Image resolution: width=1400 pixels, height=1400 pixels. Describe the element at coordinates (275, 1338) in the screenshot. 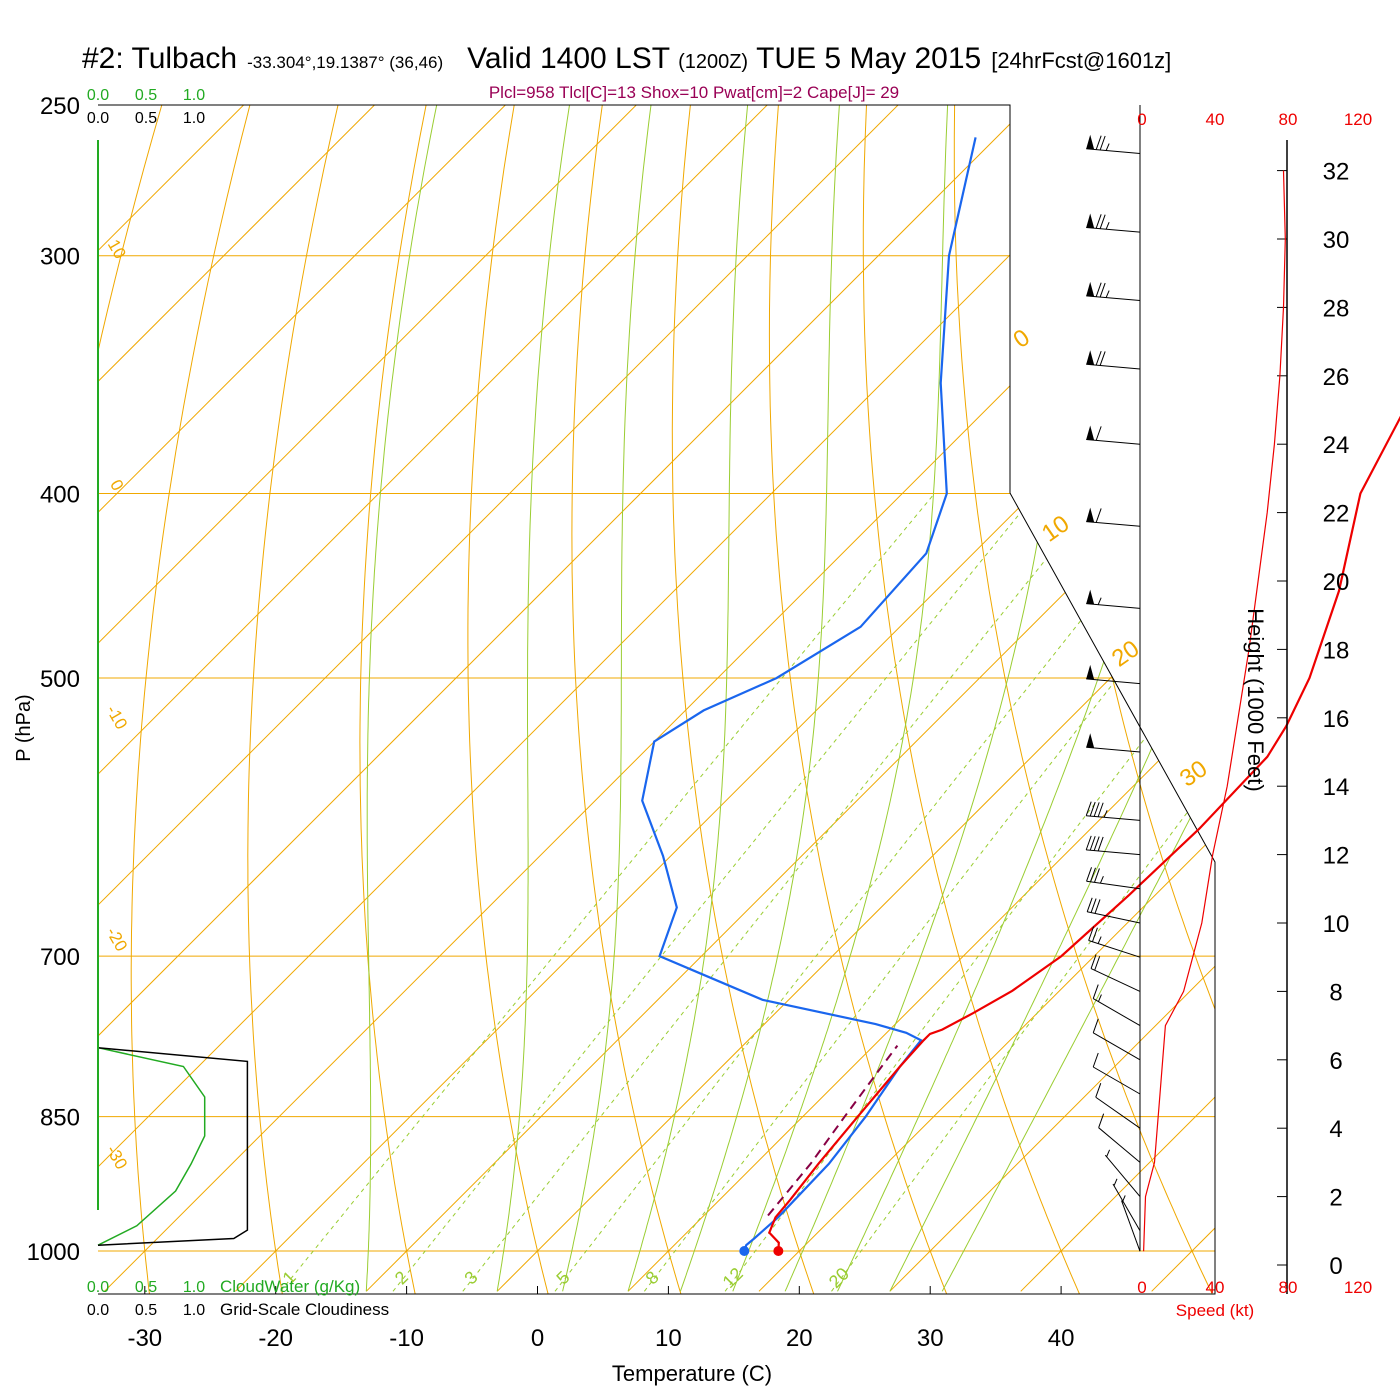

I see `temperature-tick-label: -20` at that location.